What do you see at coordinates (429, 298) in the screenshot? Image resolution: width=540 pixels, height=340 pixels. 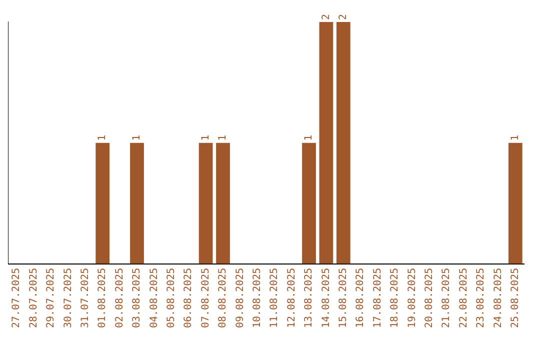 I see `x-tick-label: 20.08.2025` at bounding box center [429, 298].